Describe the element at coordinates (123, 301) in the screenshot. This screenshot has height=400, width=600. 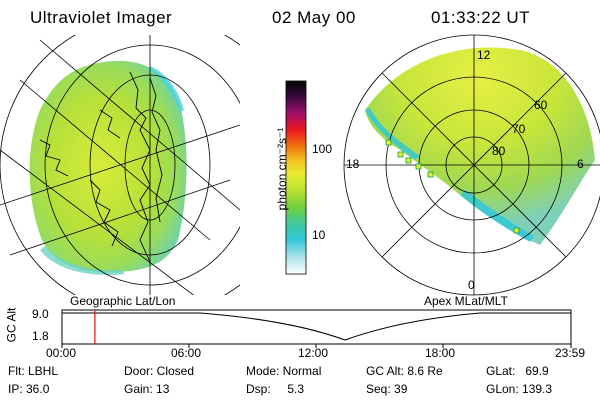
I see `left-panel-caption: Geographic Lat/Lon` at that location.